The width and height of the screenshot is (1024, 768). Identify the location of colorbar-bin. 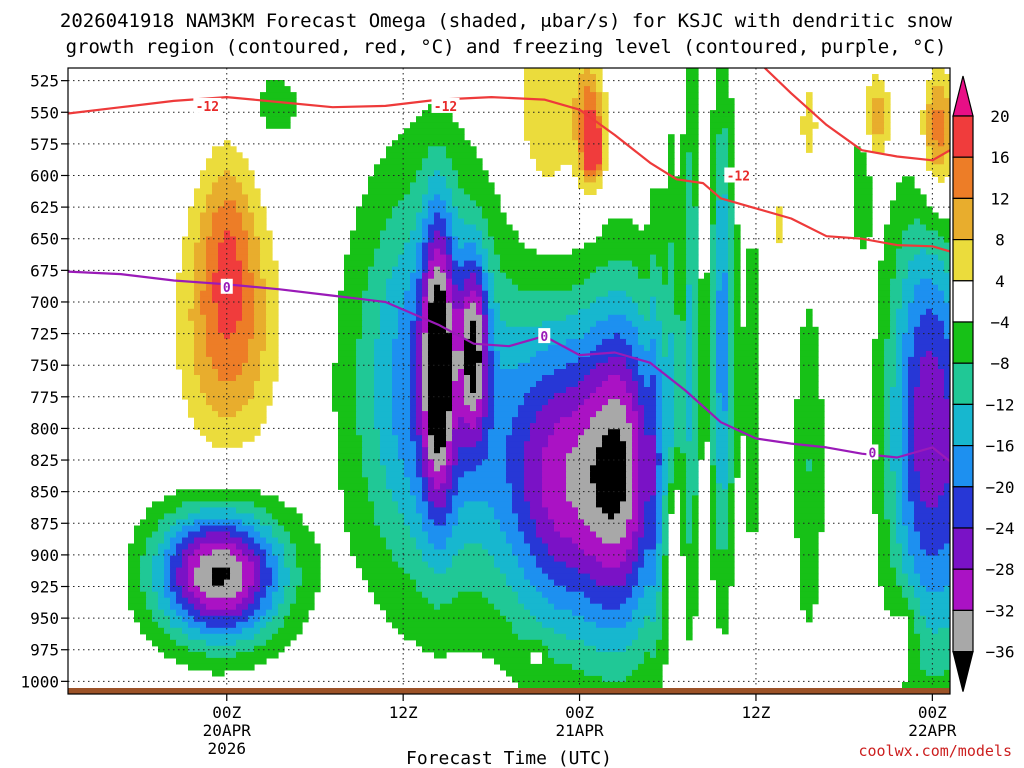
(963, 342).